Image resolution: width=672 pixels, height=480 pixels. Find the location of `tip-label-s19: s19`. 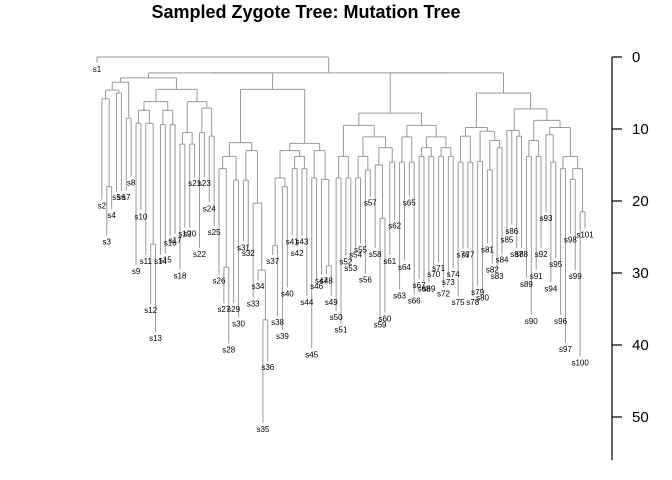

tip-label-s19: s19 is located at coordinates (184, 234).